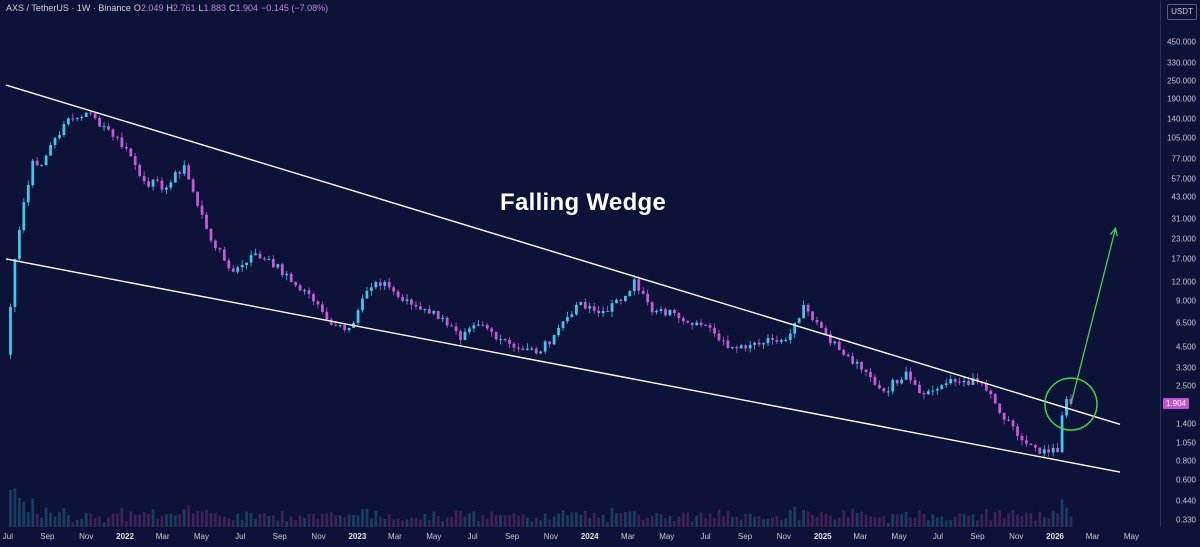 The image size is (1200, 547). What do you see at coordinates (667, 536) in the screenshot?
I see `time-tick-label: May` at bounding box center [667, 536].